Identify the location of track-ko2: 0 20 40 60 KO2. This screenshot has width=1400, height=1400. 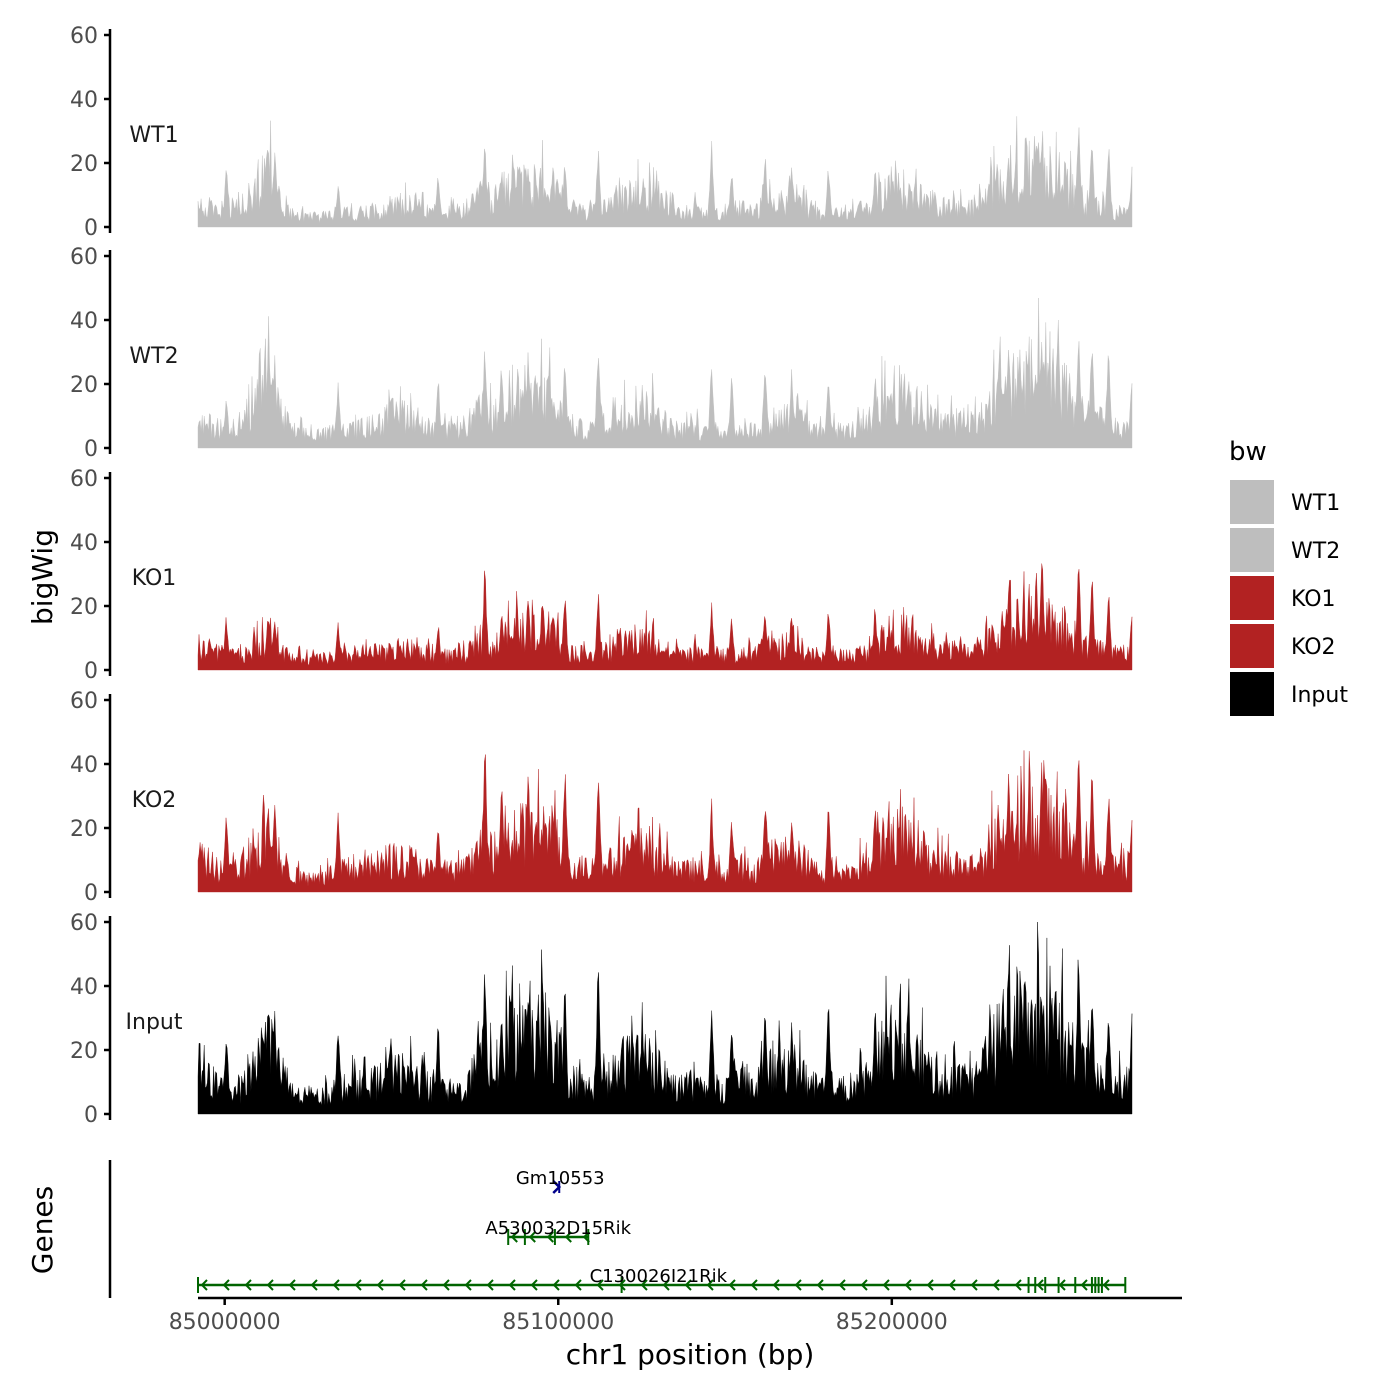
(601, 797).